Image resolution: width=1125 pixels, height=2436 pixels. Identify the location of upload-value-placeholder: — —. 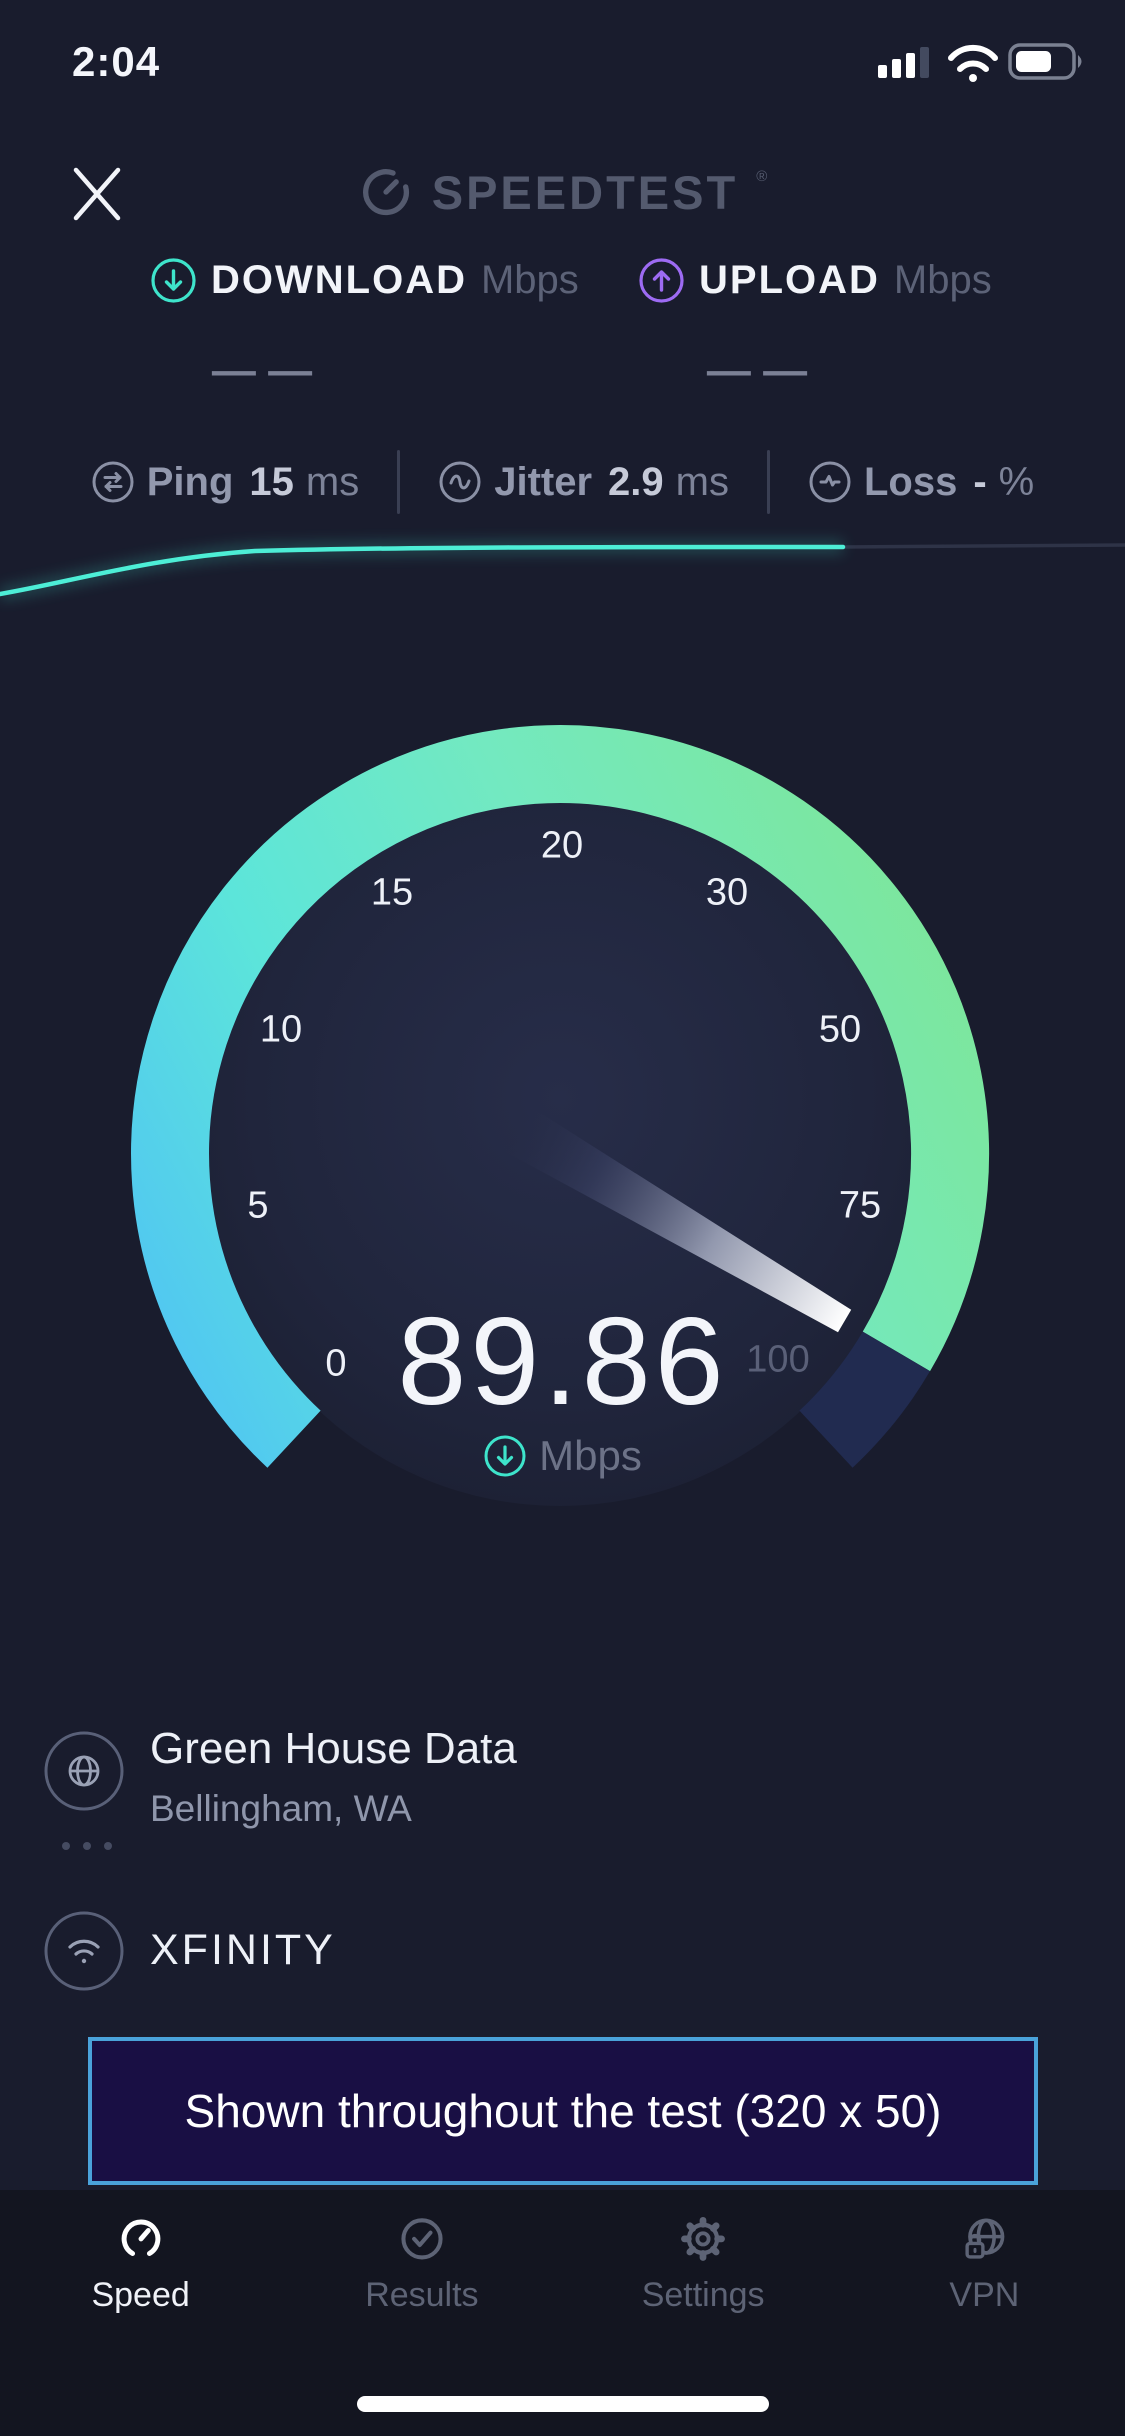
(757, 370).